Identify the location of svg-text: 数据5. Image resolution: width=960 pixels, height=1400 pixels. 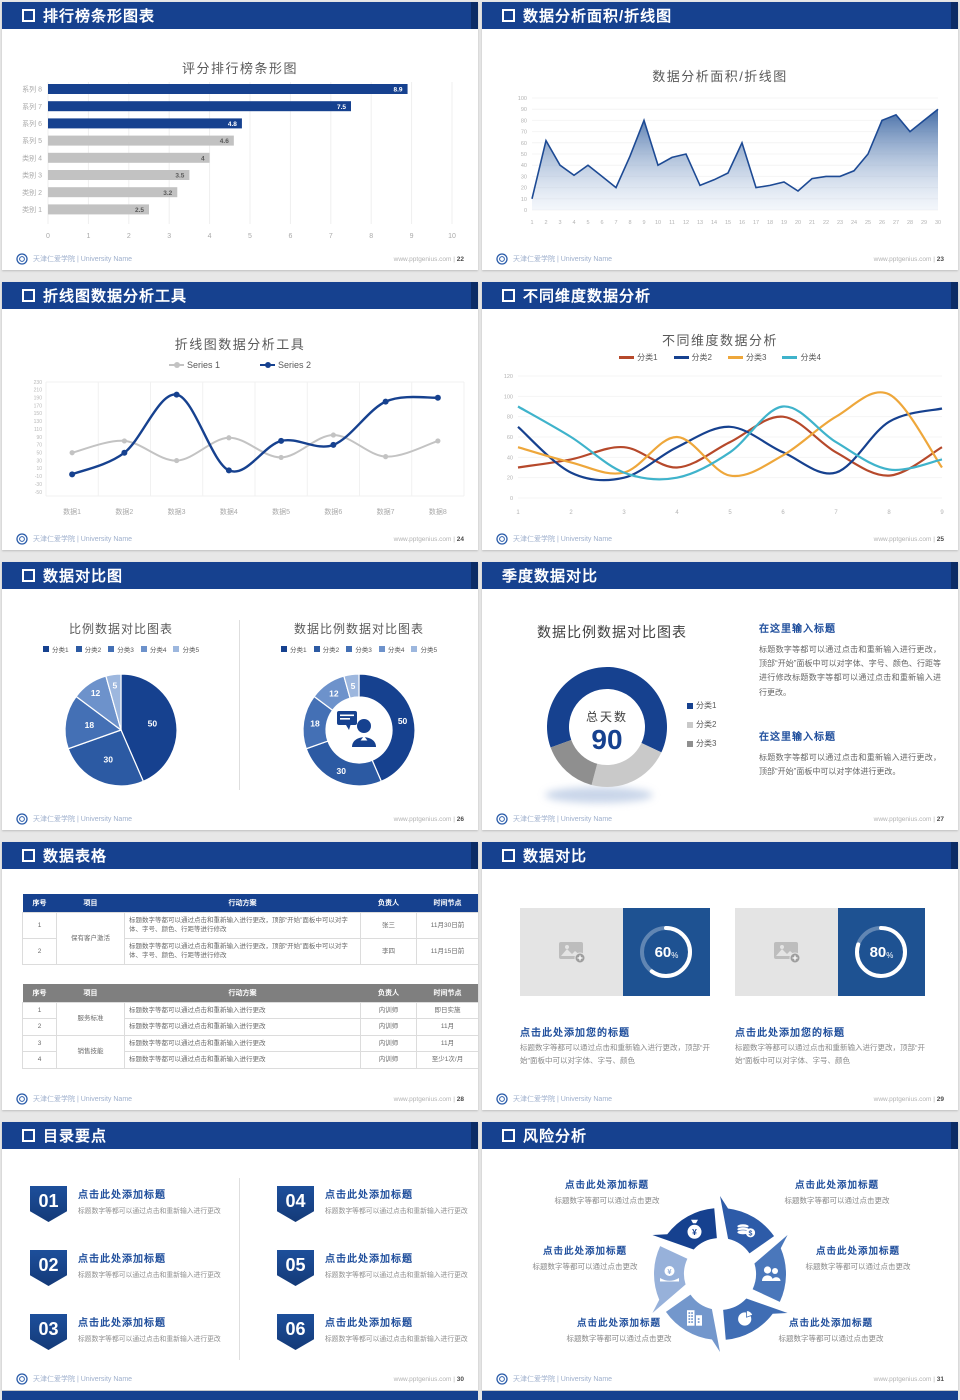
(281, 511).